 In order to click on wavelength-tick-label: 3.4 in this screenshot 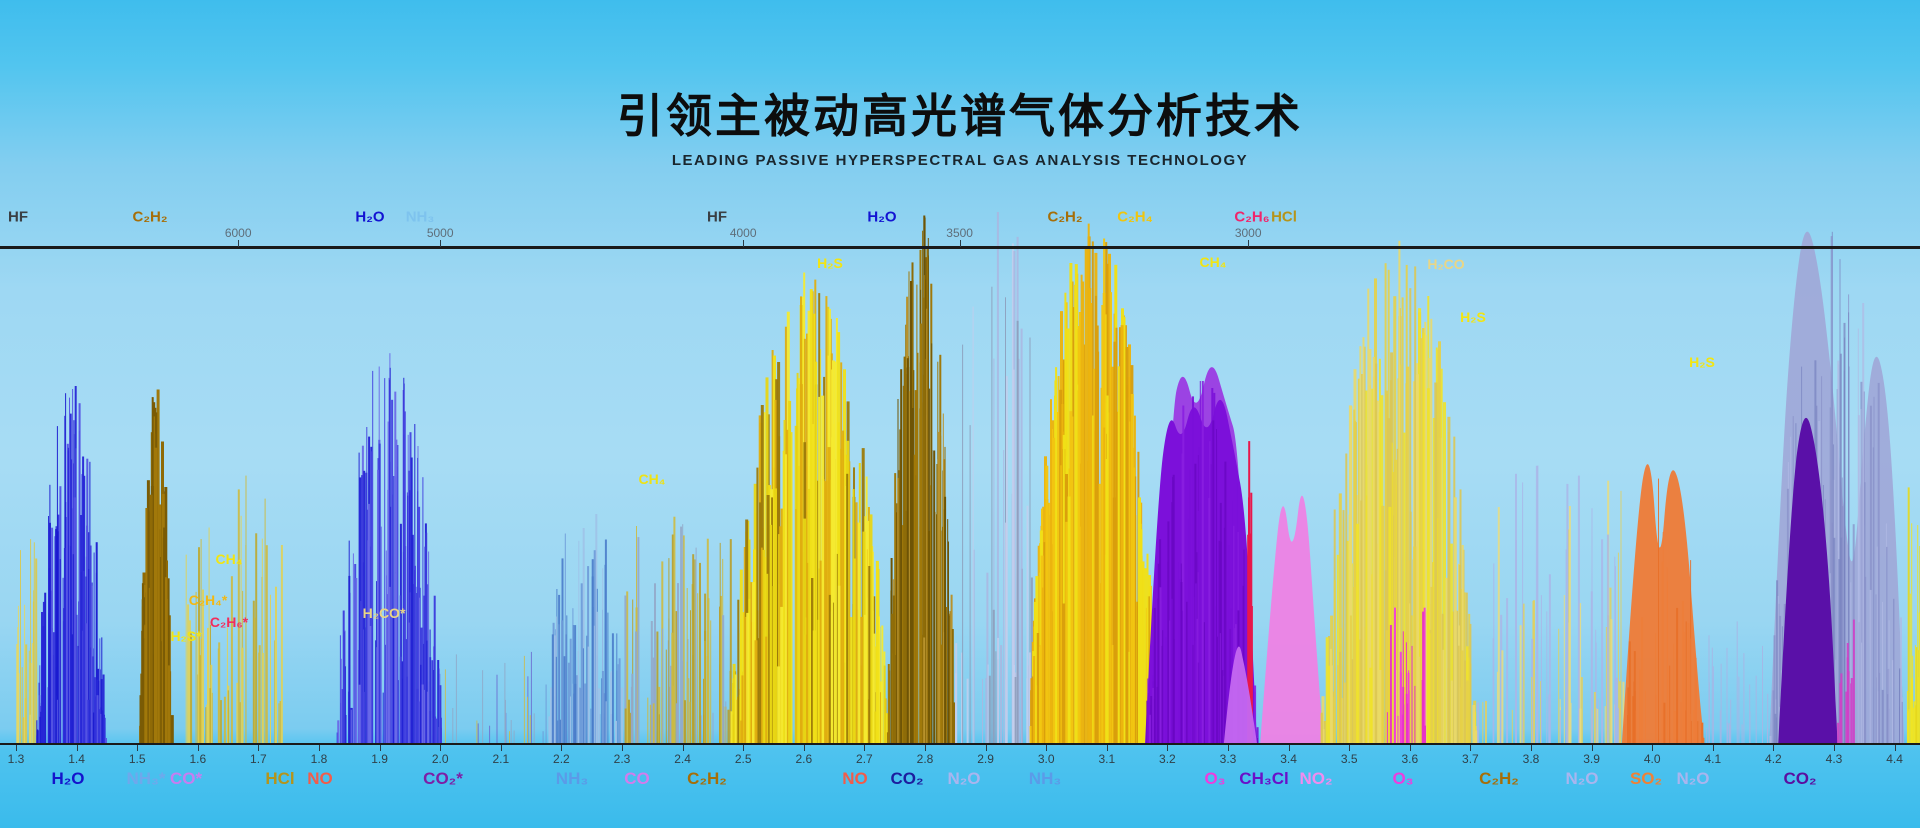, I will do `click(1288, 759)`.